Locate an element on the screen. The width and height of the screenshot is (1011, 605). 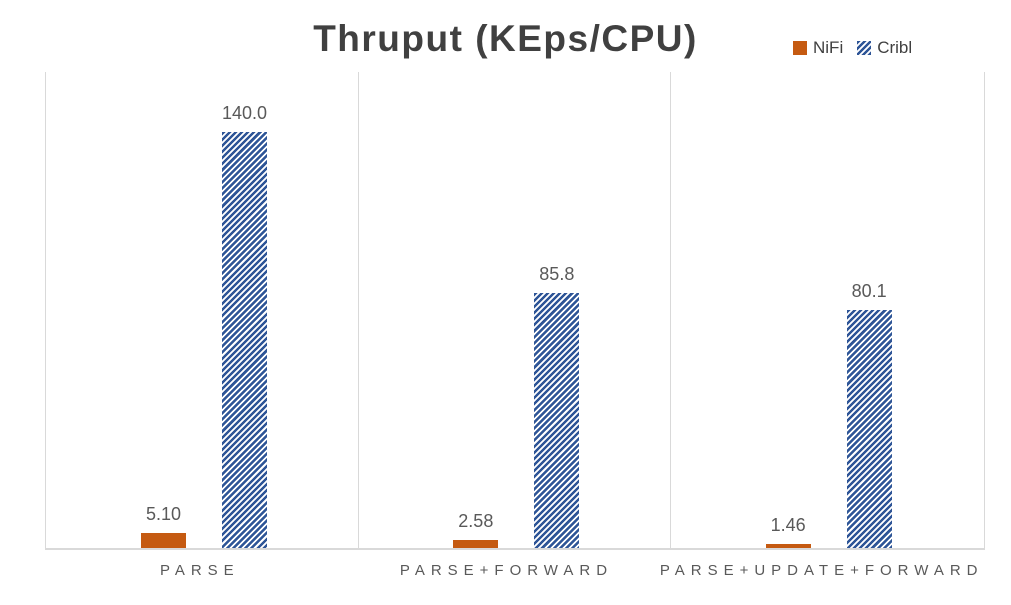
legend-label-nifi: NiFi is located at coordinates (828, 47).